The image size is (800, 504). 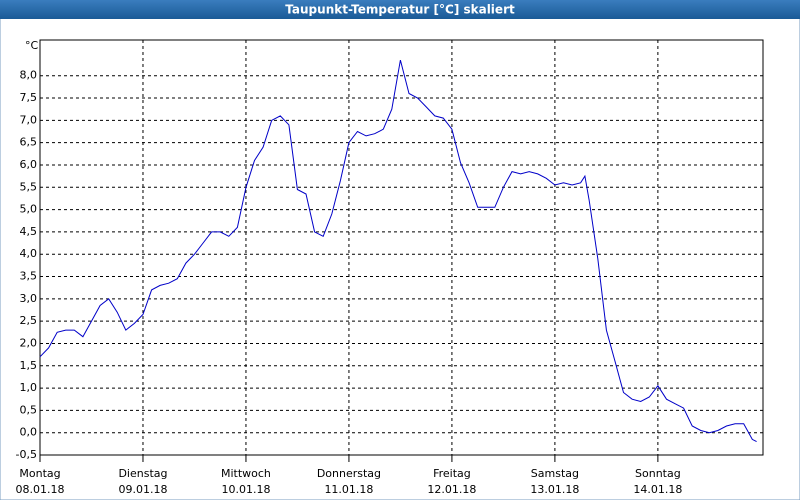 What do you see at coordinates (29, 97) in the screenshot?
I see `y-tick-label: 7,5` at bounding box center [29, 97].